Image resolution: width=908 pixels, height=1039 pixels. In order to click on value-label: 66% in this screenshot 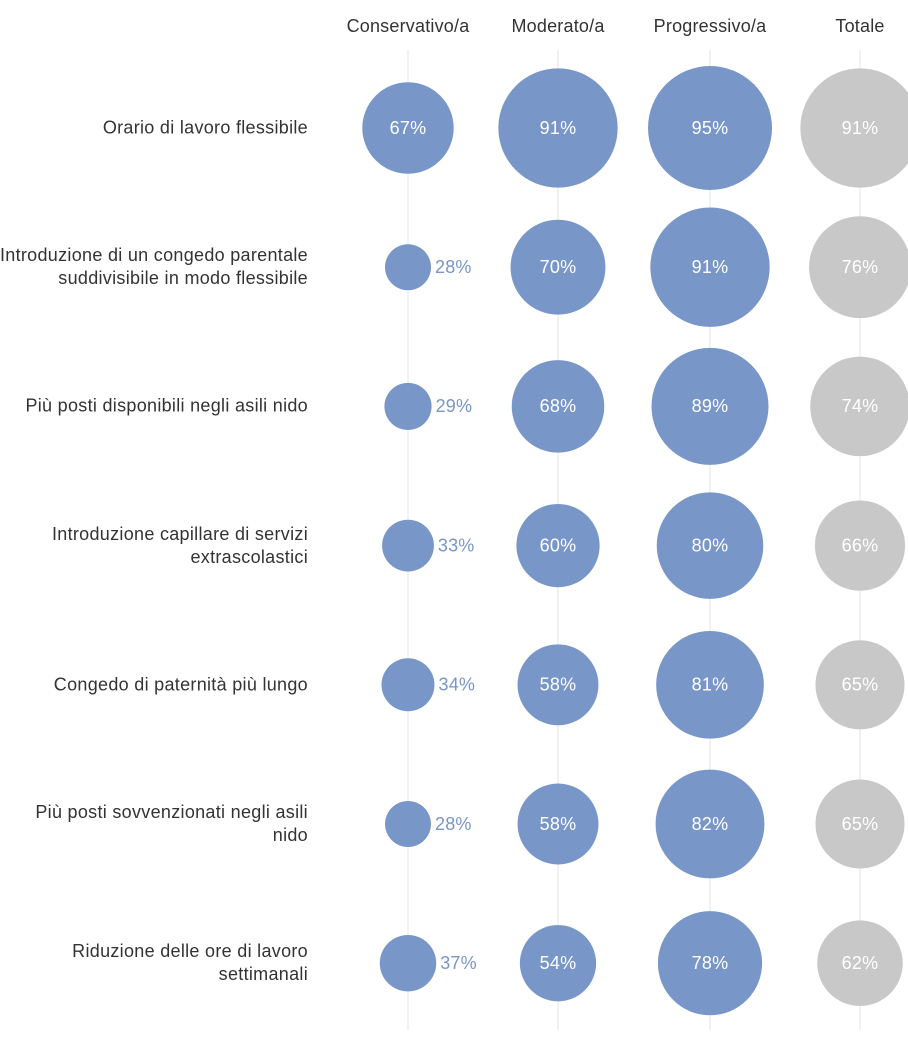, I will do `click(860, 545)`.